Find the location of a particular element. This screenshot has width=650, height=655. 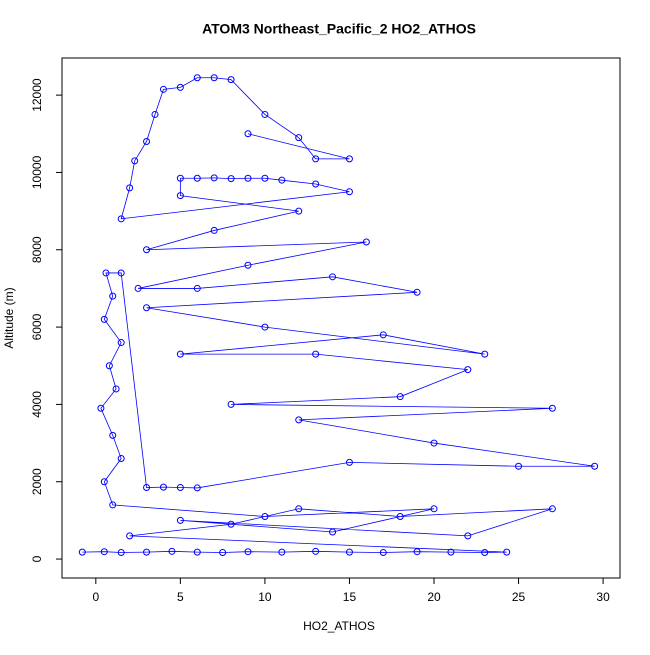

y-tick-label: 6000 is located at coordinates (37, 326).